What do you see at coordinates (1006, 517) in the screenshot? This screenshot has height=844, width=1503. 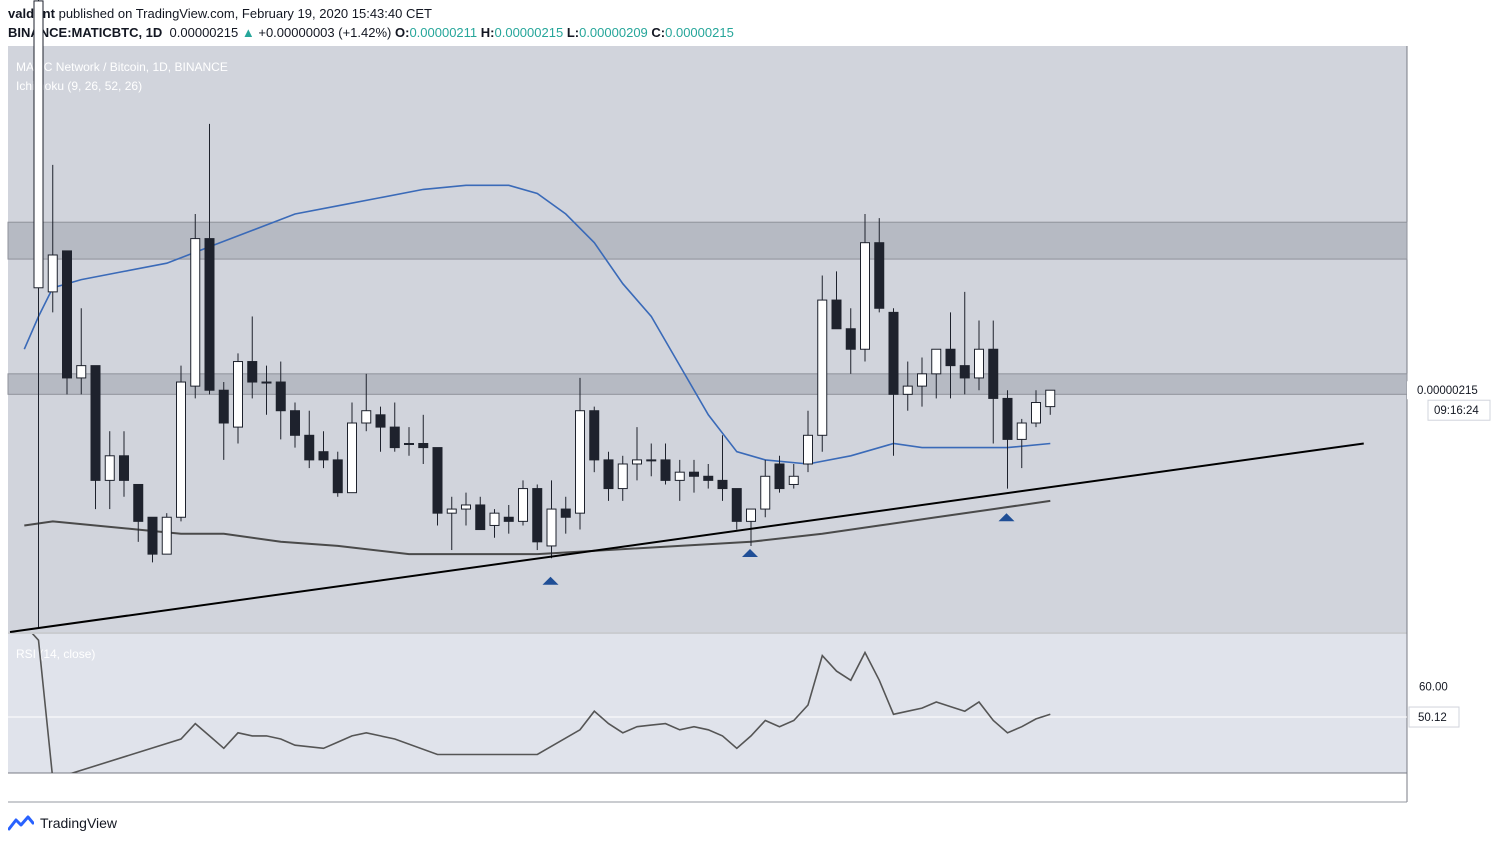 I see `triangle-up-marker` at bounding box center [1006, 517].